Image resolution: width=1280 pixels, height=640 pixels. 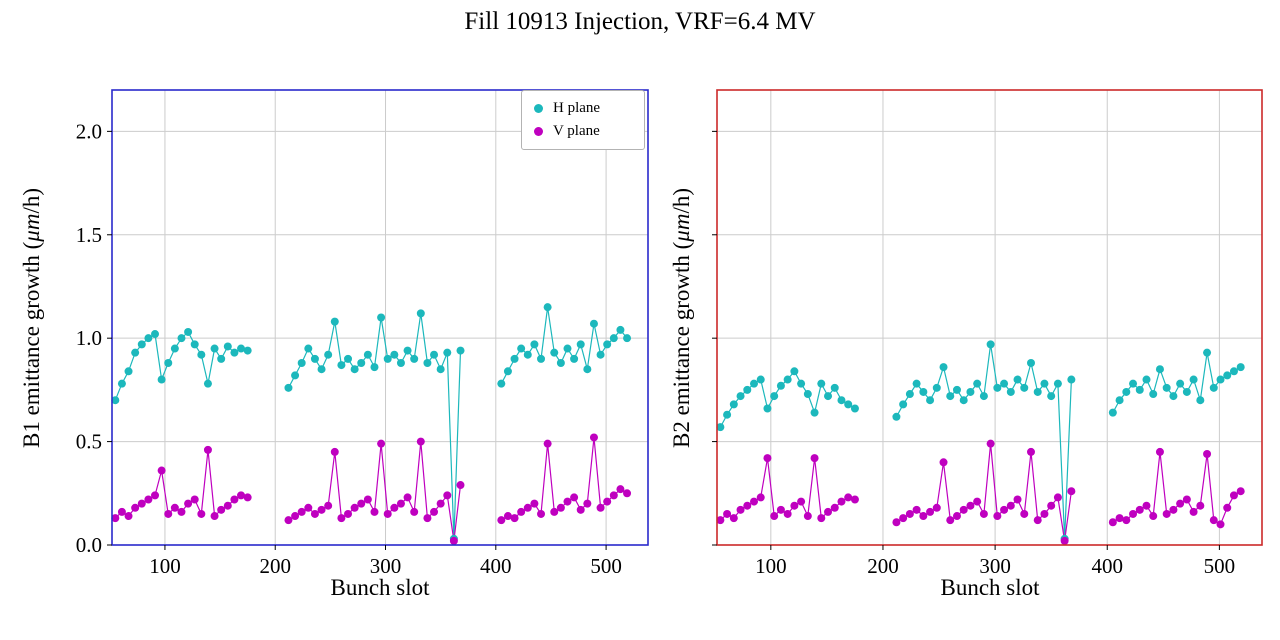 What do you see at coordinates (681, 200) in the screenshot?
I see `b2-y-axis-label-suffix: /h)` at bounding box center [681, 200].